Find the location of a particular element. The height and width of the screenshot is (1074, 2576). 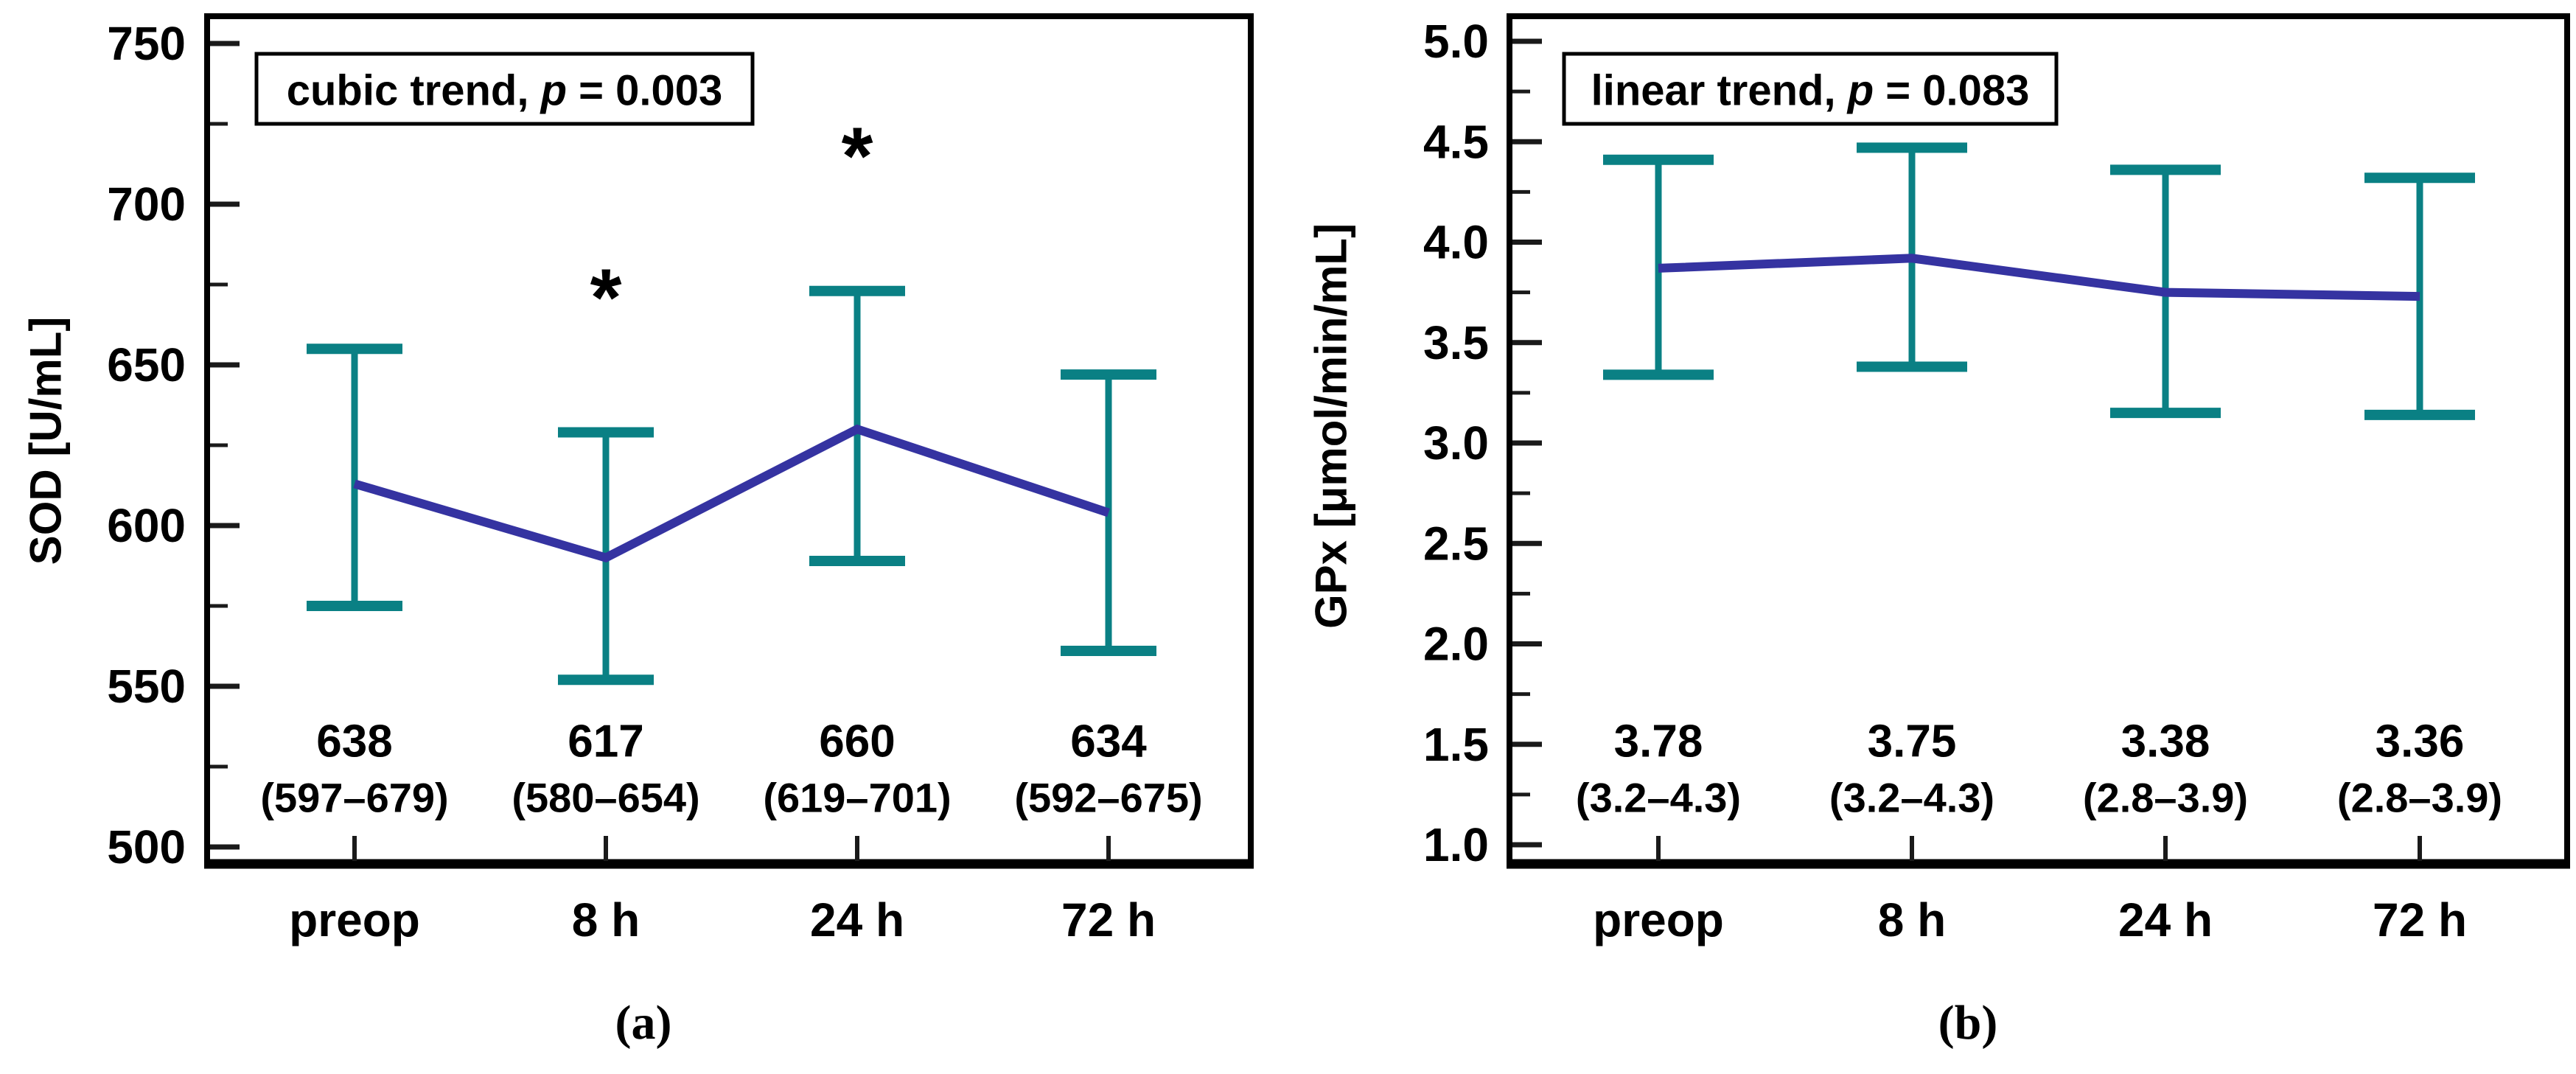

caption-b: (b) is located at coordinates (1968, 1023).